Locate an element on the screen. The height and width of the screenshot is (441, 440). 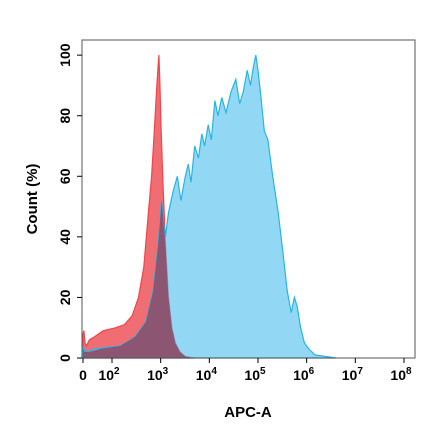
x-tick-label: 10⁷ is located at coordinates (353, 374).